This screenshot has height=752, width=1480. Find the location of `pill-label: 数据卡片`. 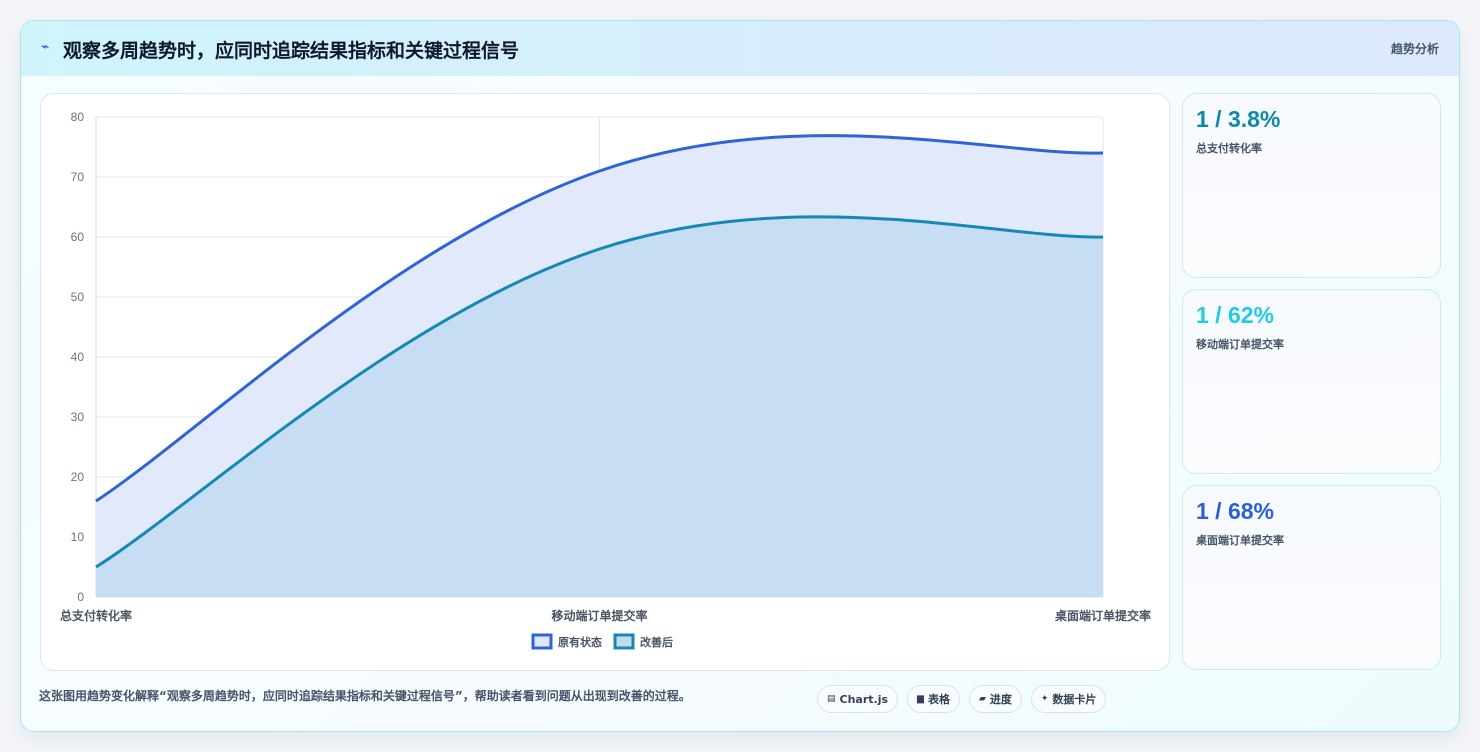

pill-label: 数据卡片 is located at coordinates (1074, 699).